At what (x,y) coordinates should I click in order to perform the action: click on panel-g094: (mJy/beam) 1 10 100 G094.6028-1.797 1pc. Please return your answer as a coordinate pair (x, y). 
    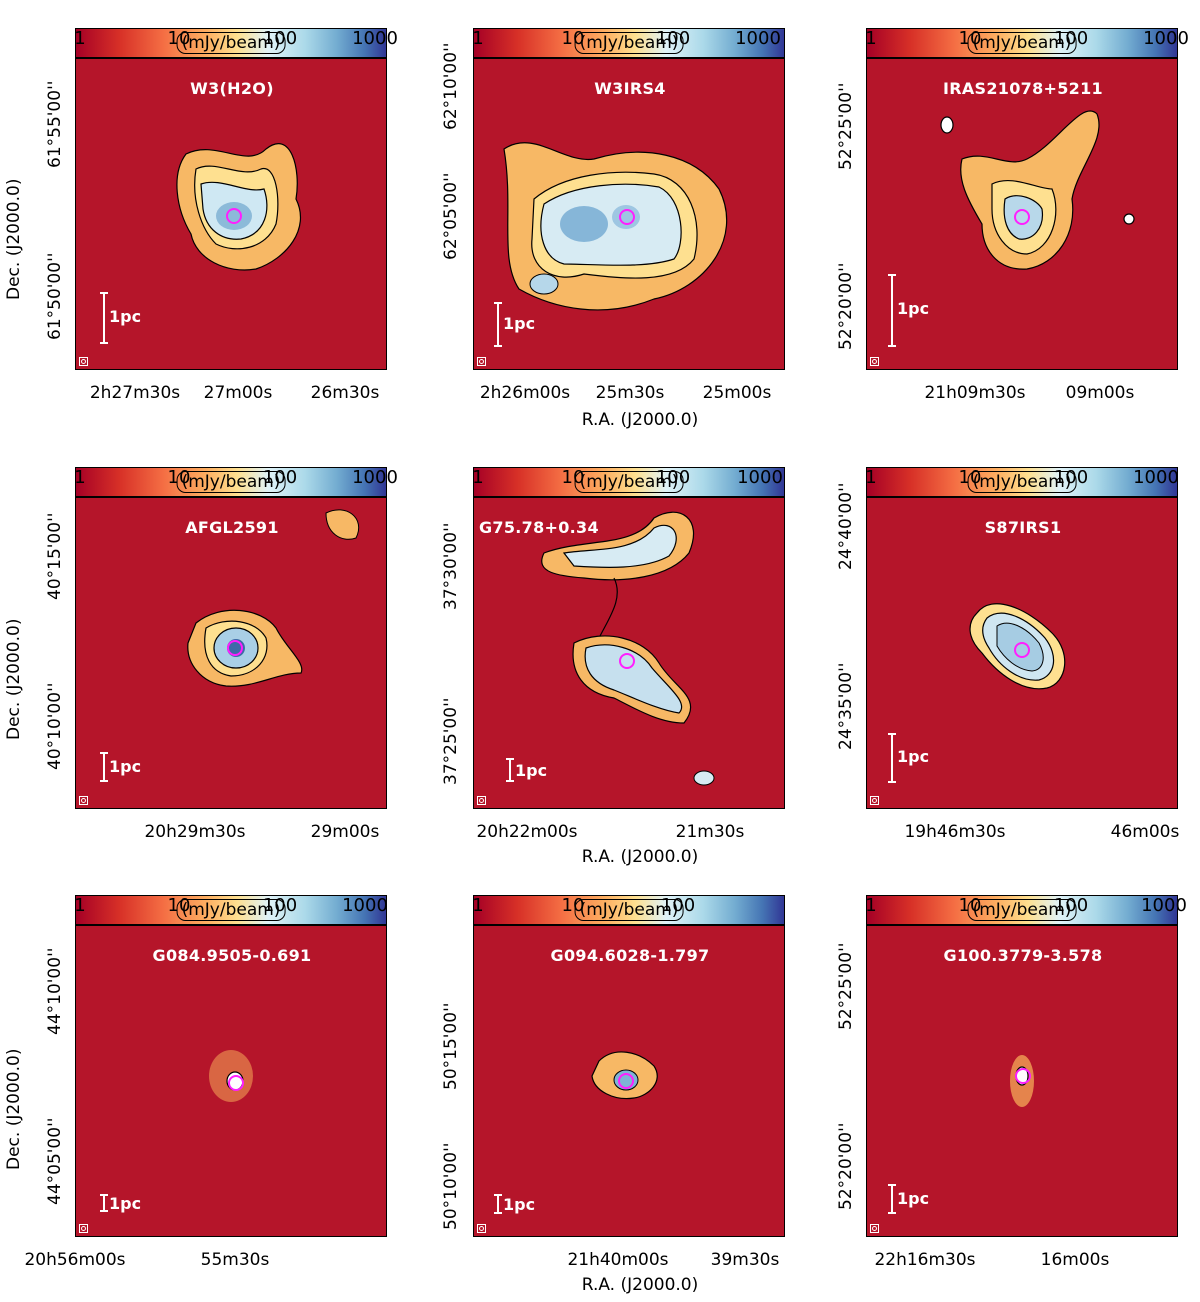
    Looking at the image, I should click on (628, 1066).